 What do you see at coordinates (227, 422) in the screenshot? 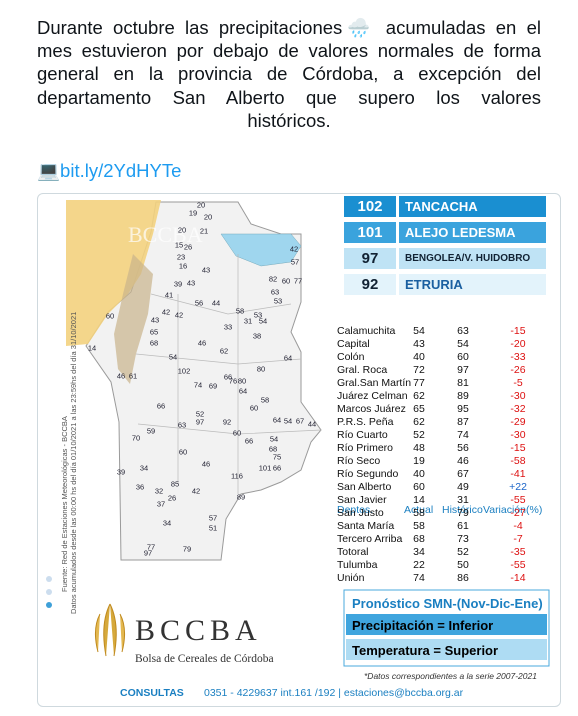
I see `map-label: 92` at bounding box center [227, 422].